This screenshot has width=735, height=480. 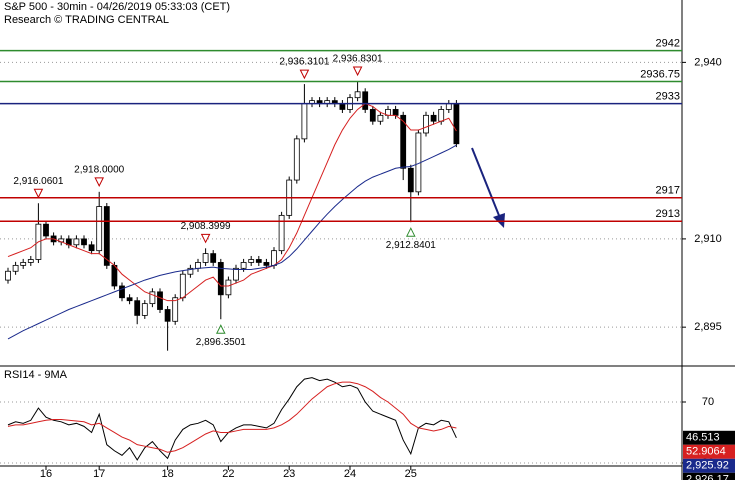 What do you see at coordinates (358, 59) in the screenshot?
I see `peak-label: 2,936.8301` at bounding box center [358, 59].